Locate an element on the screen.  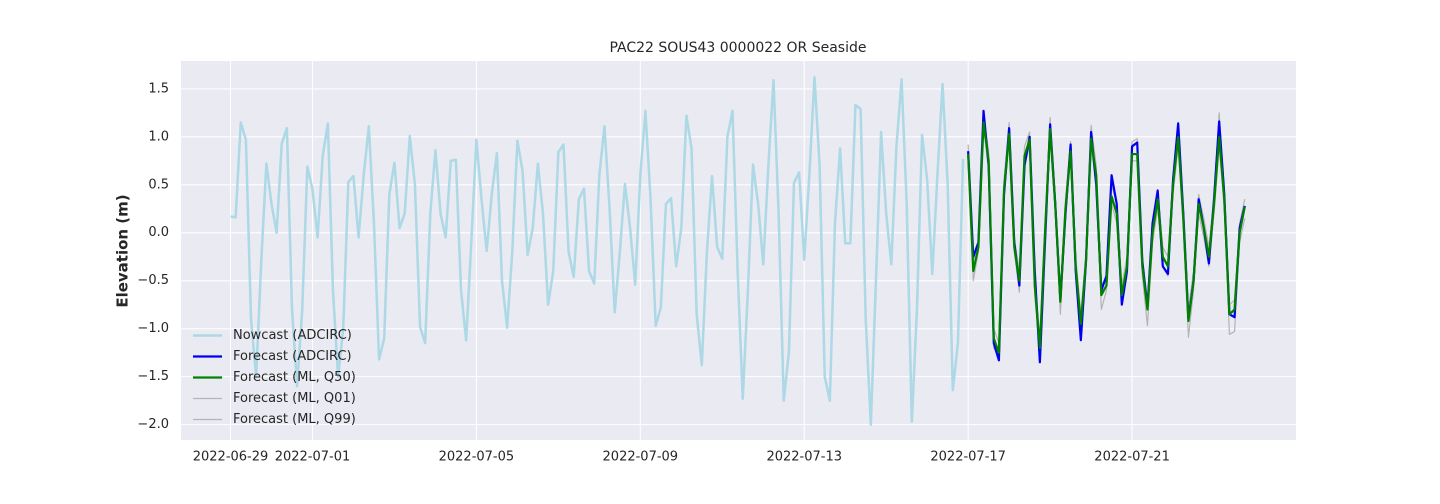
x-tick-label: 2022-06-29 is located at coordinates (231, 457).